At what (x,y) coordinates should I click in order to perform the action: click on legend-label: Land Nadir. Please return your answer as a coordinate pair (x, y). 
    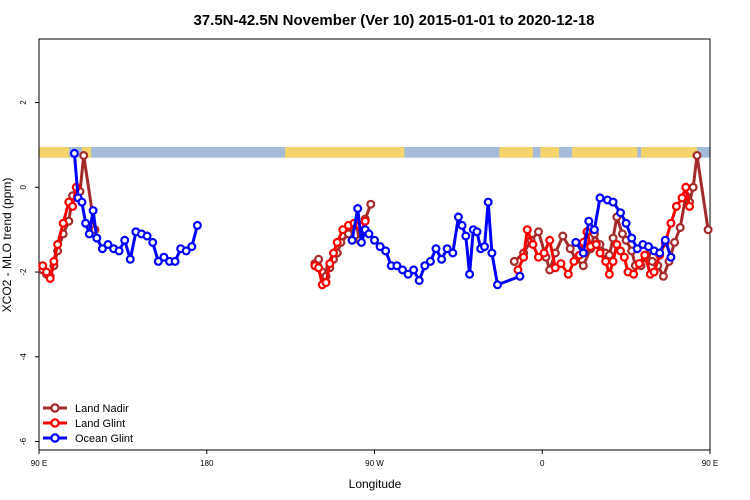
    Looking at the image, I should click on (102, 409).